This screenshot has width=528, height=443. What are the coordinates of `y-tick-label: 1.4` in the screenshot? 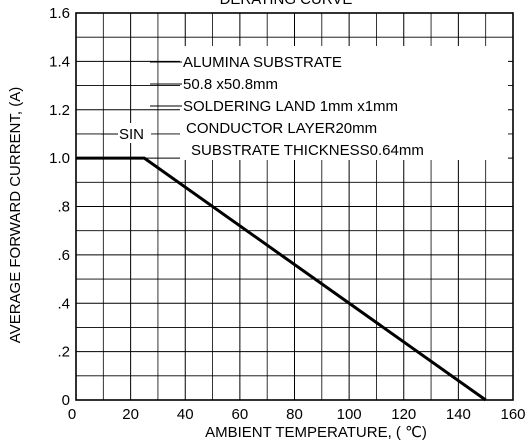 It's located at (59, 61).